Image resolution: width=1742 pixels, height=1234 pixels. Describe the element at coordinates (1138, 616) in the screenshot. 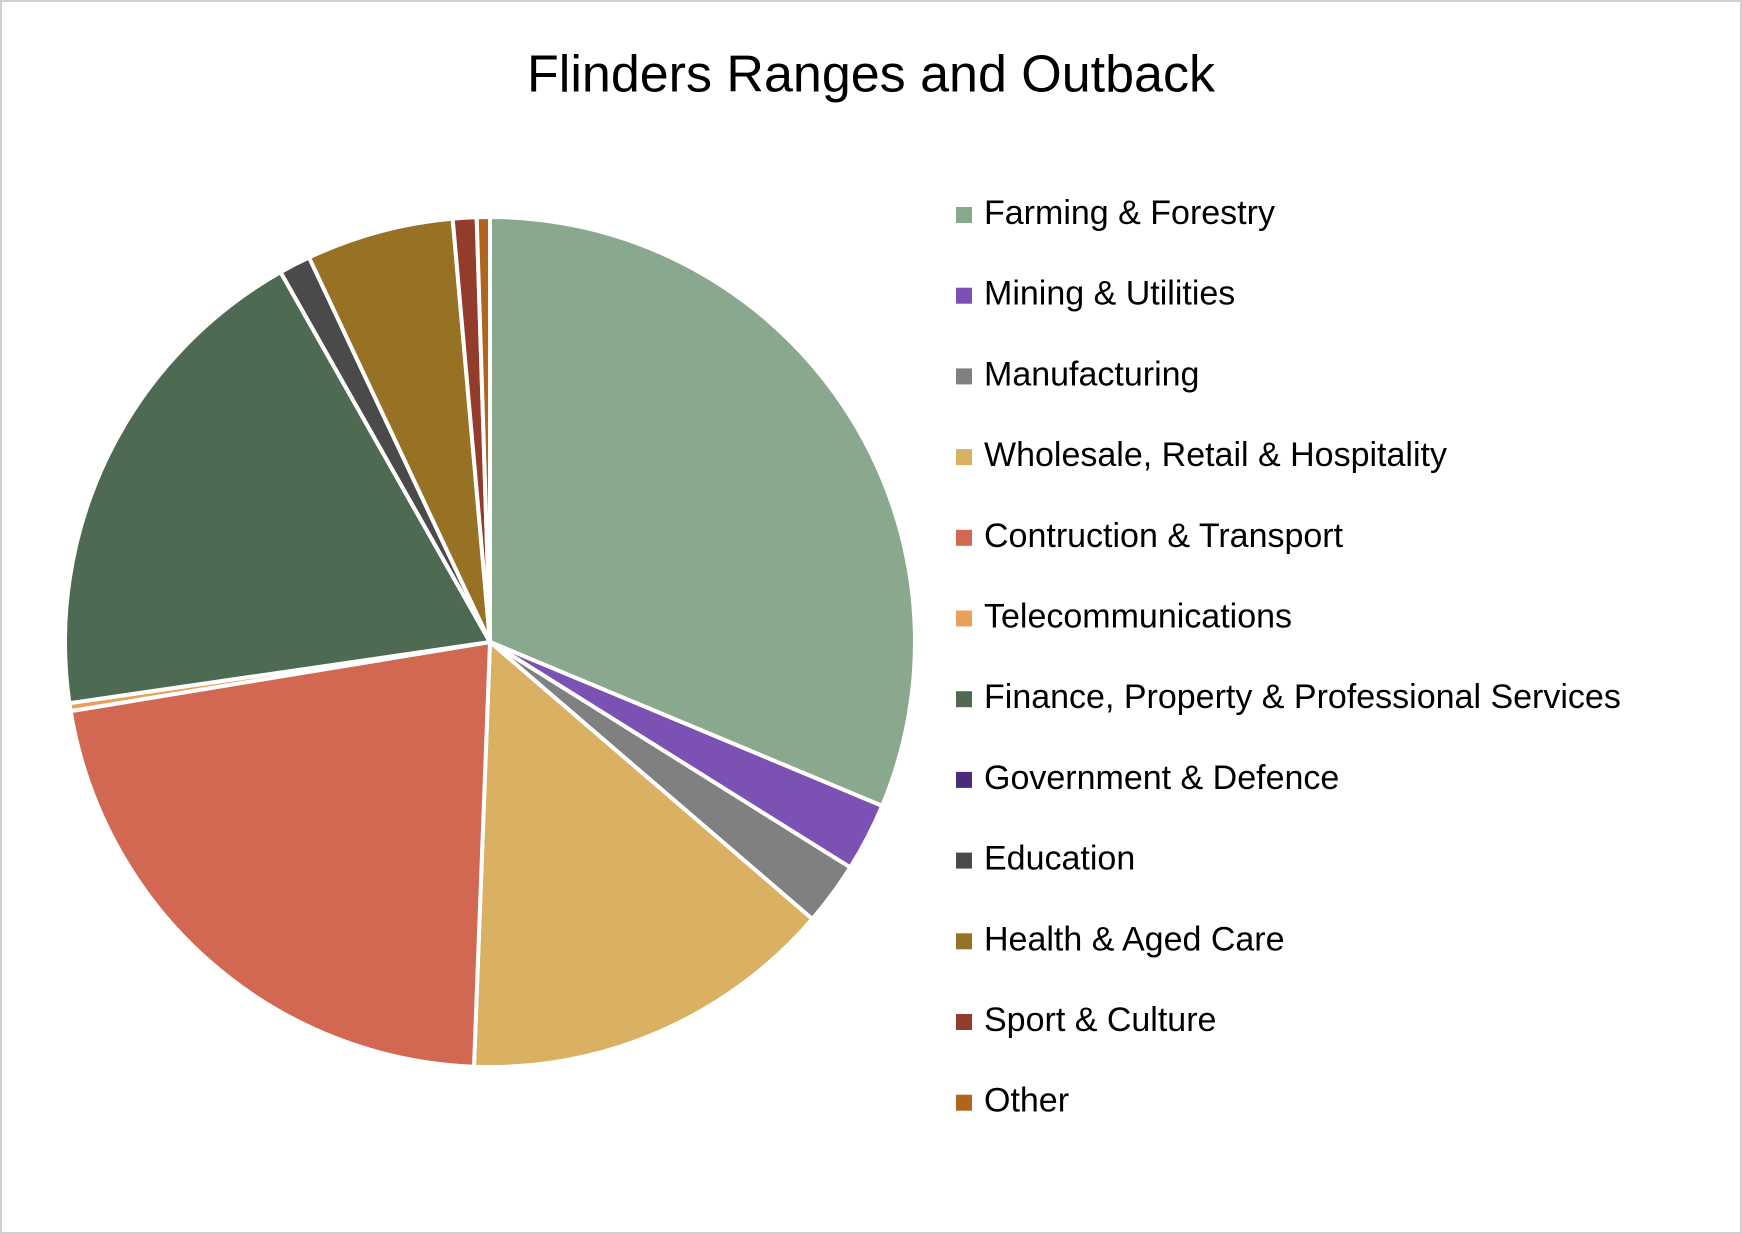

I see `legend-label: Telecommunications` at that location.